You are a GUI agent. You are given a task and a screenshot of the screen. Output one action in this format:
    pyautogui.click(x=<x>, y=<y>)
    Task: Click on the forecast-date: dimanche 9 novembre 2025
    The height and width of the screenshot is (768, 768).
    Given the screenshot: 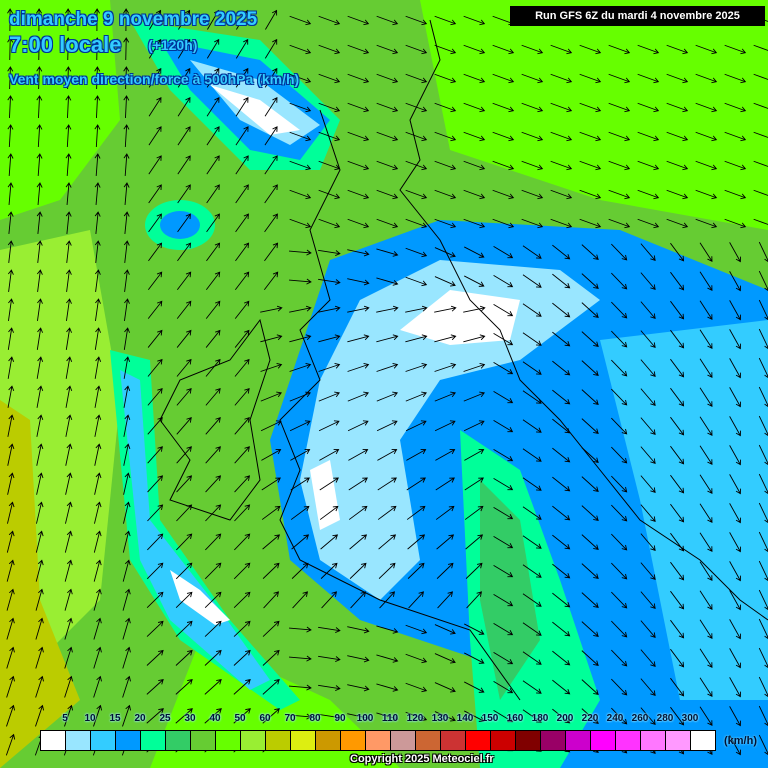 What is the action you would take?
    pyautogui.click(x=133, y=19)
    